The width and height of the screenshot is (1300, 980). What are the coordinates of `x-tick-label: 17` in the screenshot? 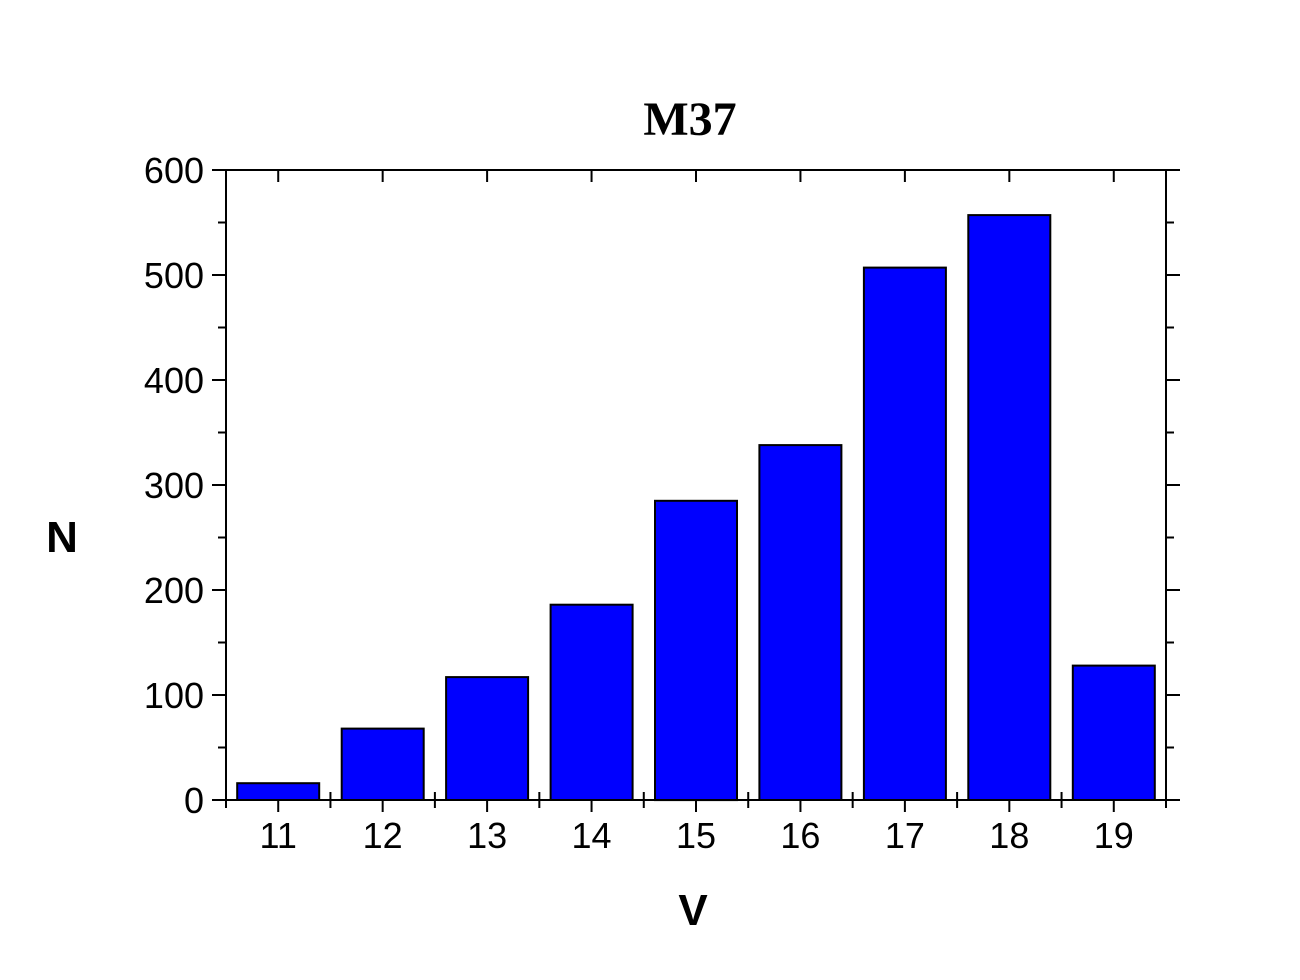 It's located at (905, 835).